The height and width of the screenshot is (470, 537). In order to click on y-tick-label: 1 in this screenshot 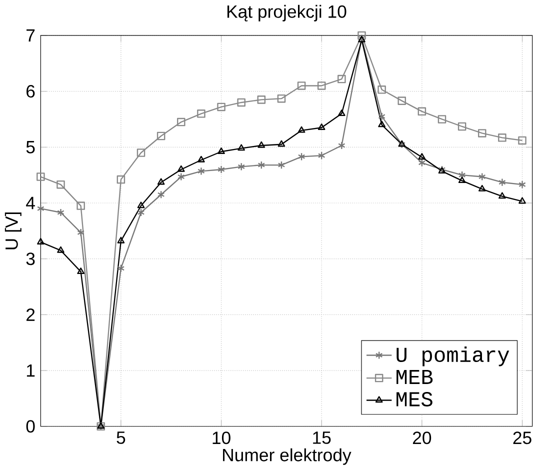, I will do `click(30, 370)`.